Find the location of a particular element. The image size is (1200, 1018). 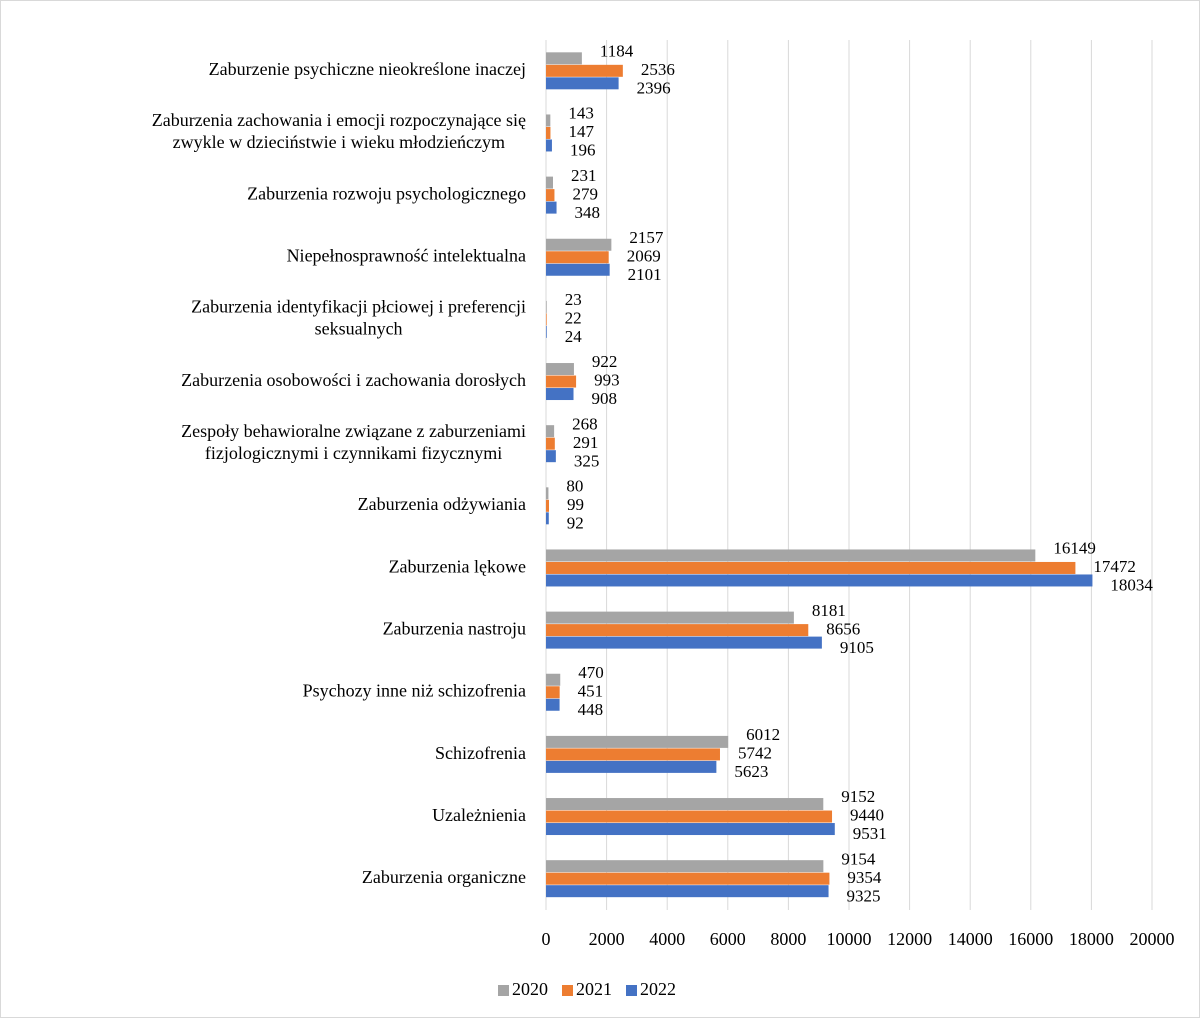

data-label: 2101 is located at coordinates (645, 274).